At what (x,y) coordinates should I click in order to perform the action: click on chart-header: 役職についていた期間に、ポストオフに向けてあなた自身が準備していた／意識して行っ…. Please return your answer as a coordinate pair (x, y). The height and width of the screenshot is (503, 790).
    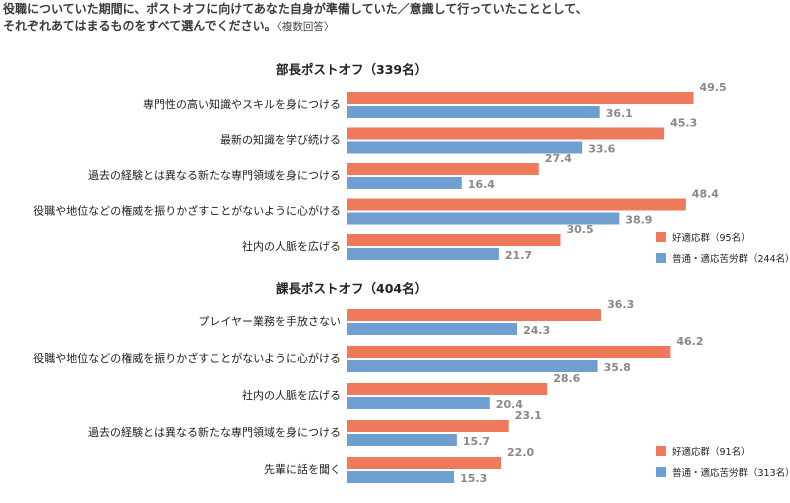
    Looking at the image, I should click on (395, 18).